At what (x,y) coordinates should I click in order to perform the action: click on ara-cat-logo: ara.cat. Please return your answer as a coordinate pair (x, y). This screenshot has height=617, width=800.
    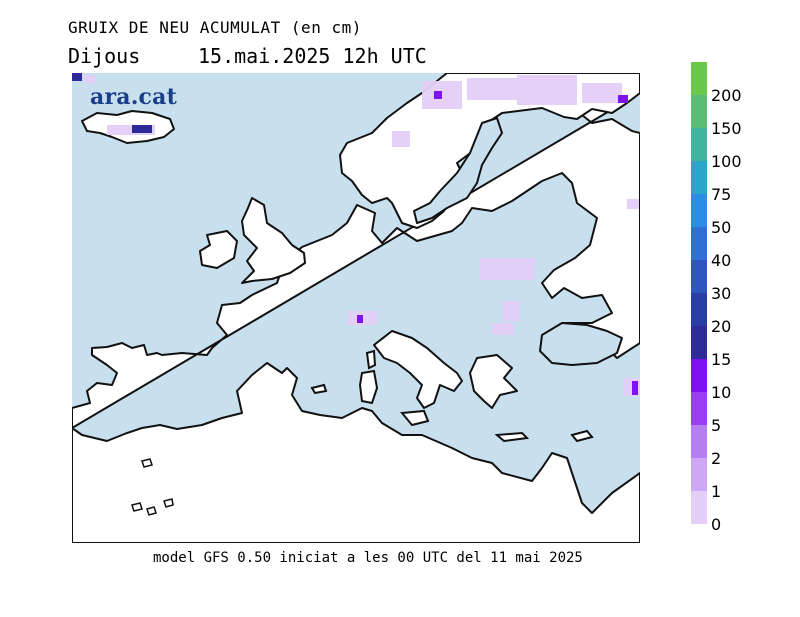
    Looking at the image, I should click on (133, 97).